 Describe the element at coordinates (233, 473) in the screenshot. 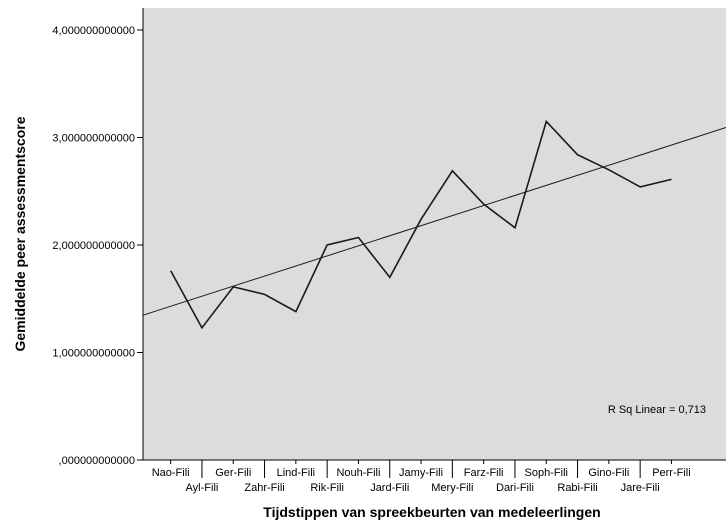

I see `x-tick-label: Ger-Fili` at that location.